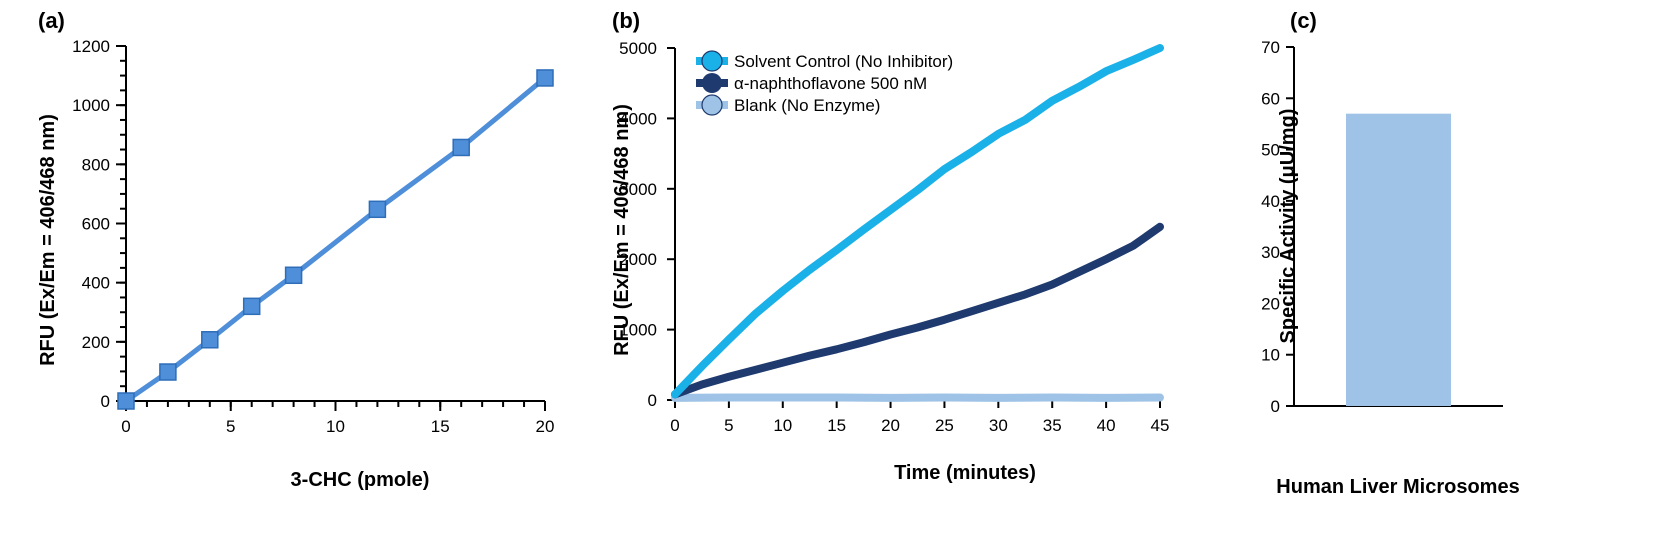 The image size is (1655, 554). I want to click on panel-label-a: (a), so click(51, 20).